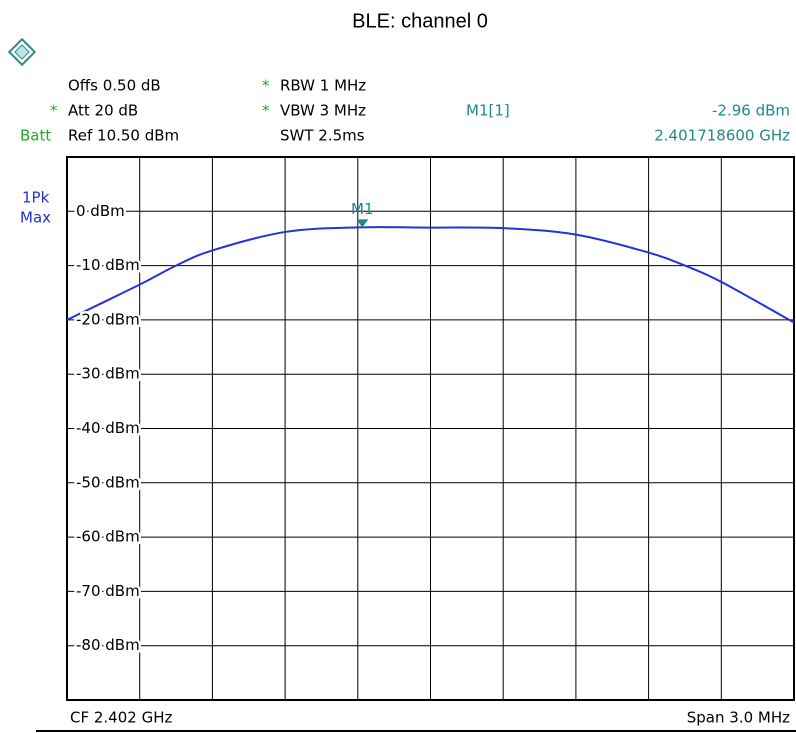  I want to click on y-tick-label: 0 dBm, so click(100, 211).